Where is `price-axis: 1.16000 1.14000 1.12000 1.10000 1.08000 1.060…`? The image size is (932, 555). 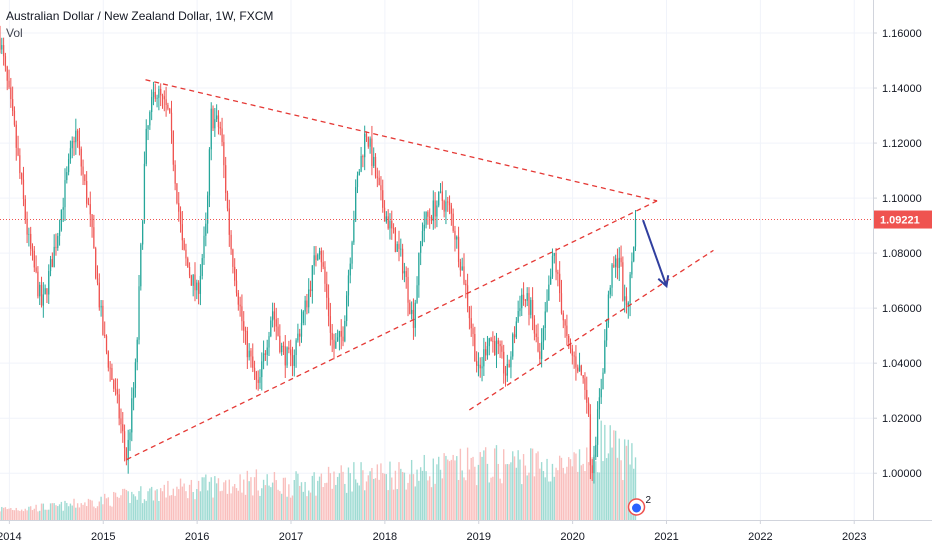
price-axis: 1.16000 1.14000 1.12000 1.10000 1.08000 1.060… is located at coordinates (897, 254).